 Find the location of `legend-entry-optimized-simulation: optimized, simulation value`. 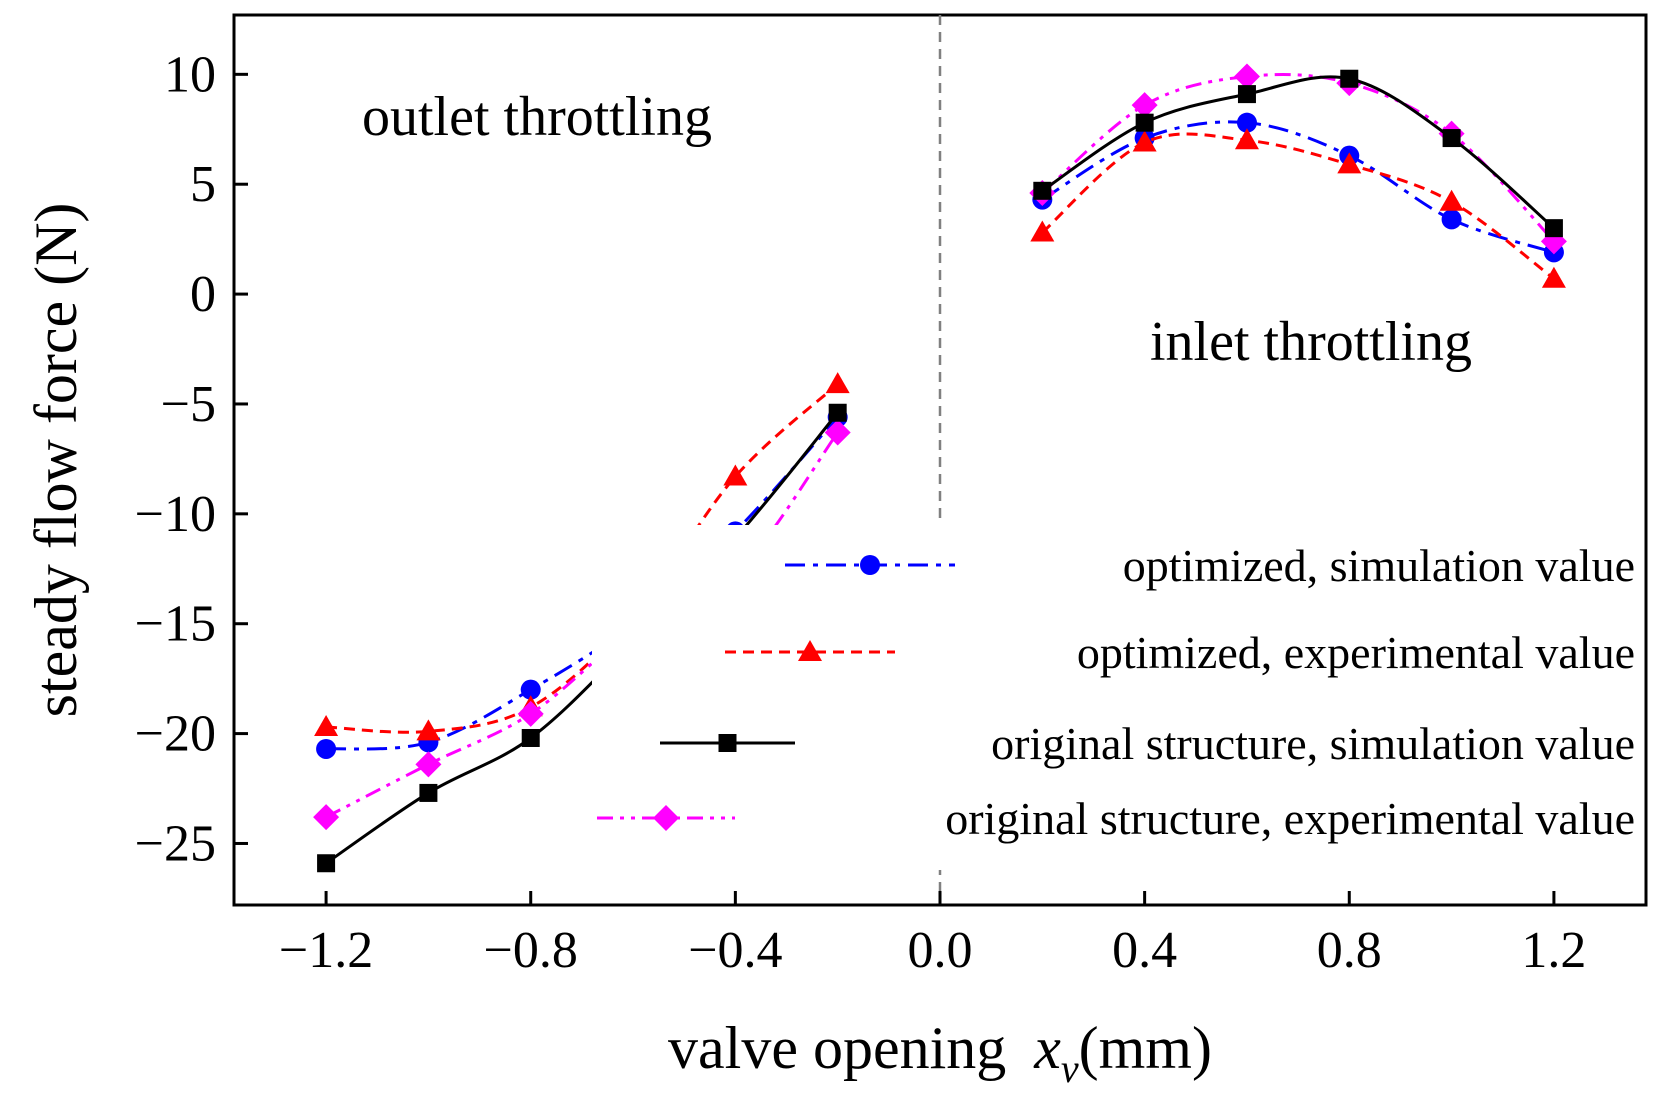

legend-entry-optimized-simulation: optimized, simulation value is located at coordinates (1210, 565).